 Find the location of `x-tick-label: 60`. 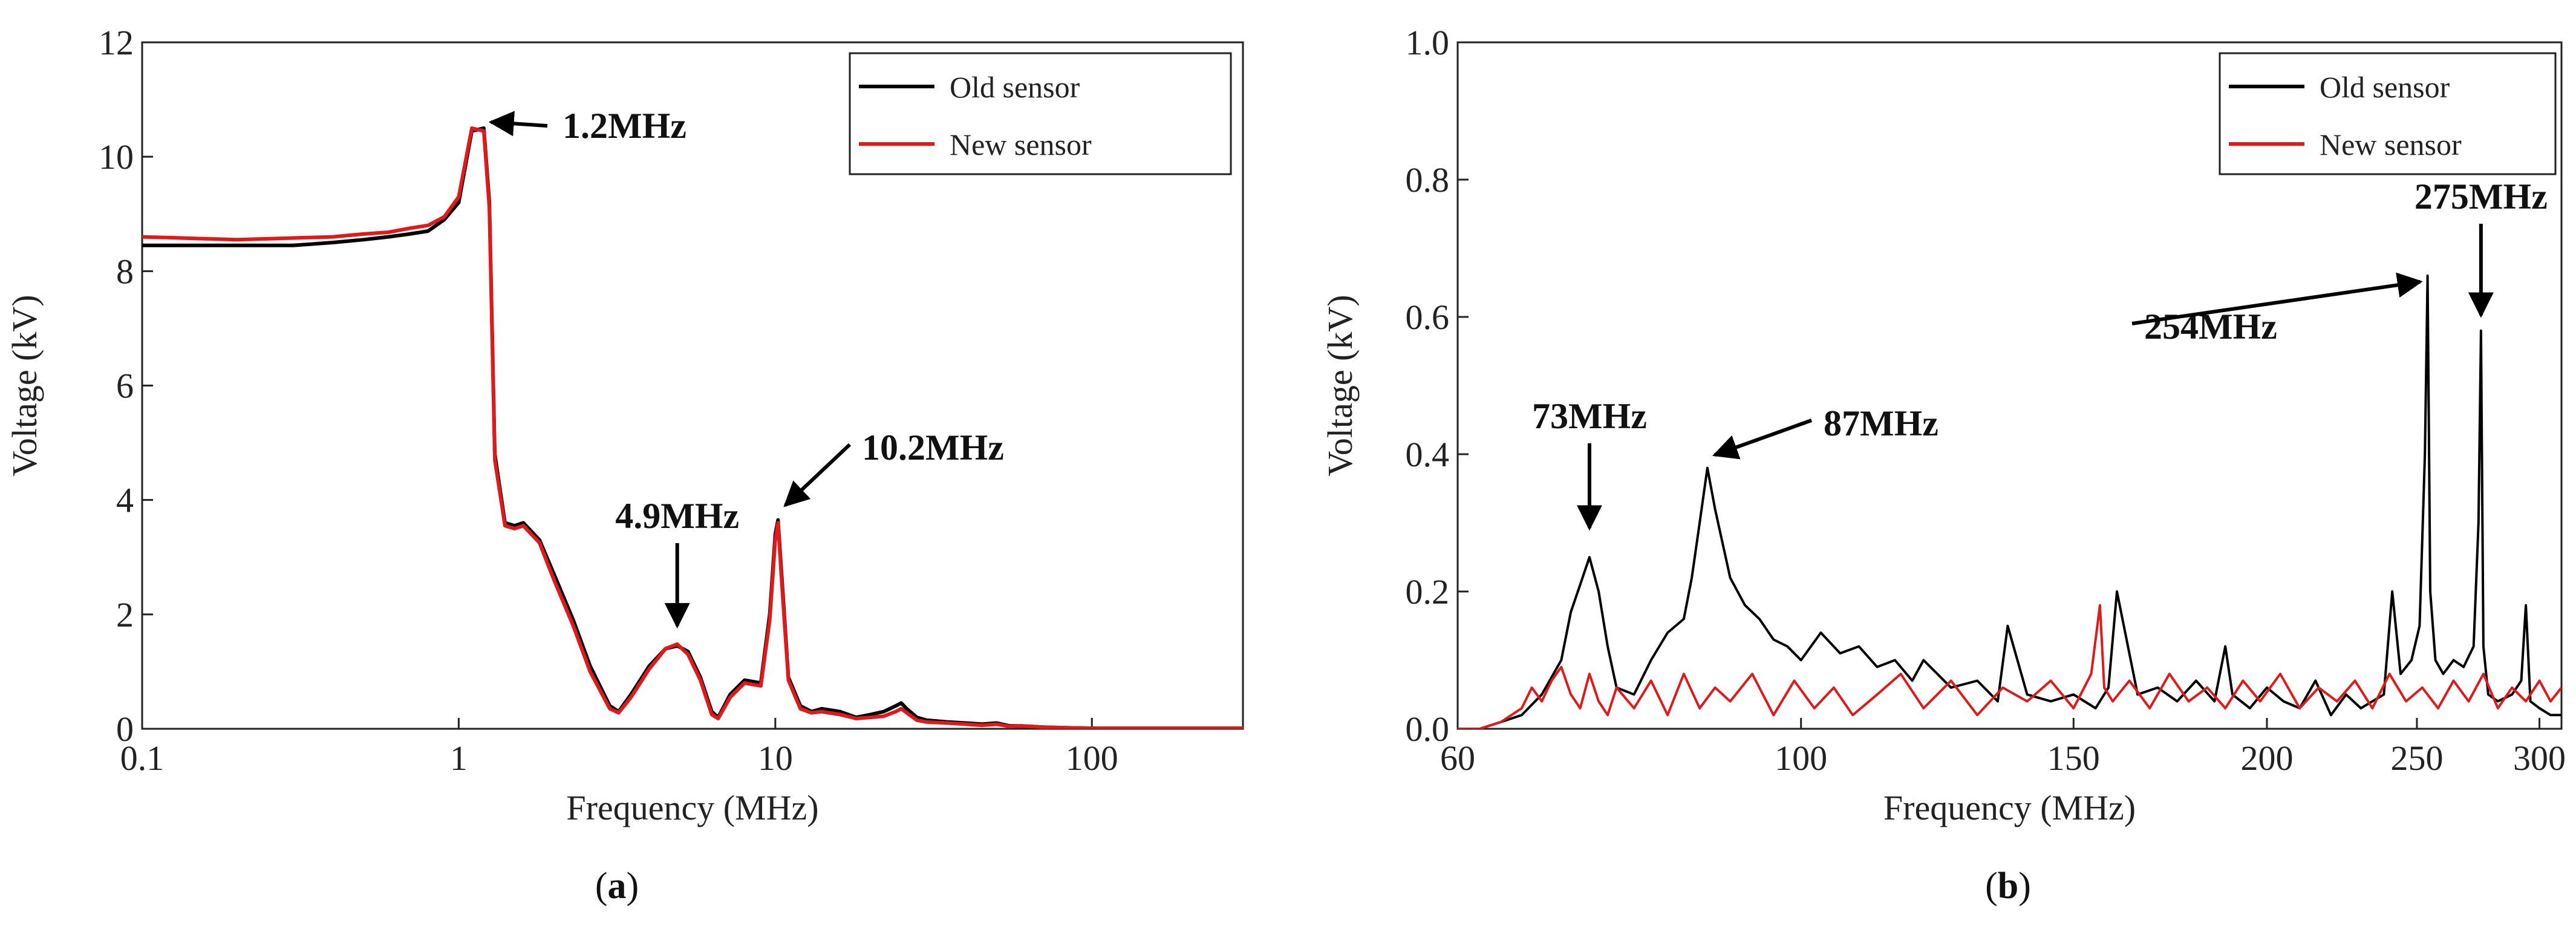

x-tick-label: 60 is located at coordinates (1457, 758).